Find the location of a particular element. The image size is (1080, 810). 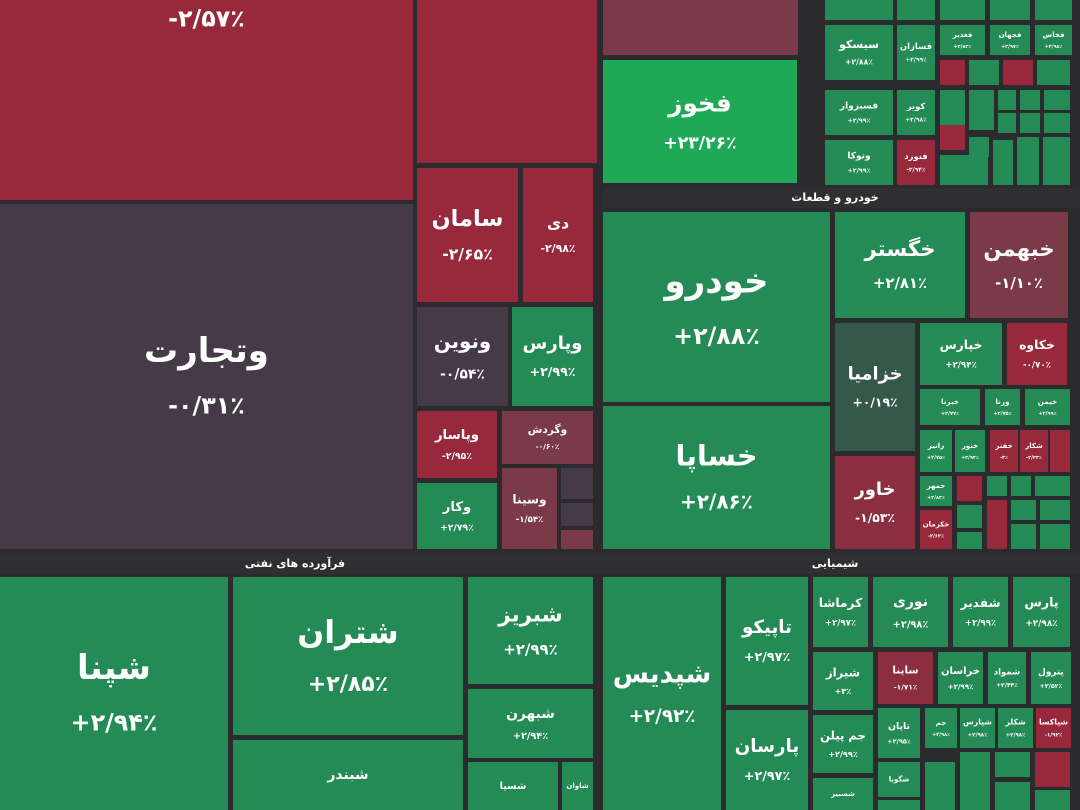

tile-name: وپارس is located at coordinates (553, 343).